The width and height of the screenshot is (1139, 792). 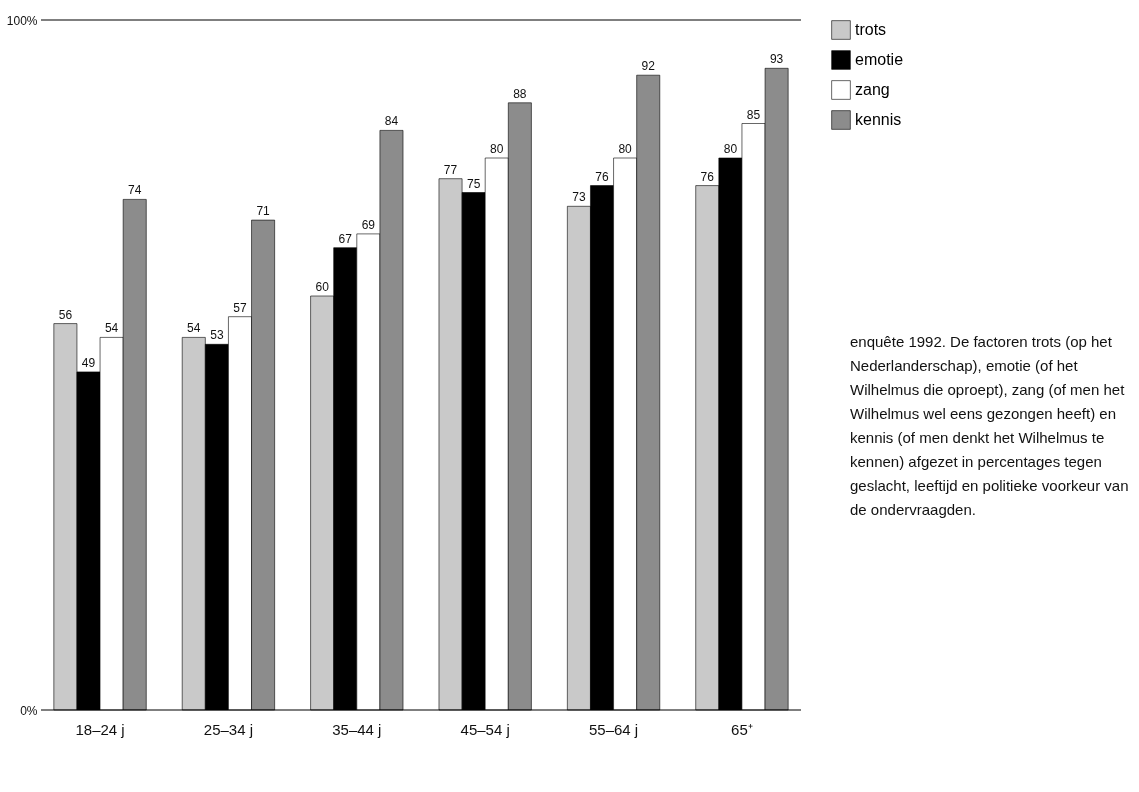 I want to click on data-label: 77, so click(x=450, y=169).